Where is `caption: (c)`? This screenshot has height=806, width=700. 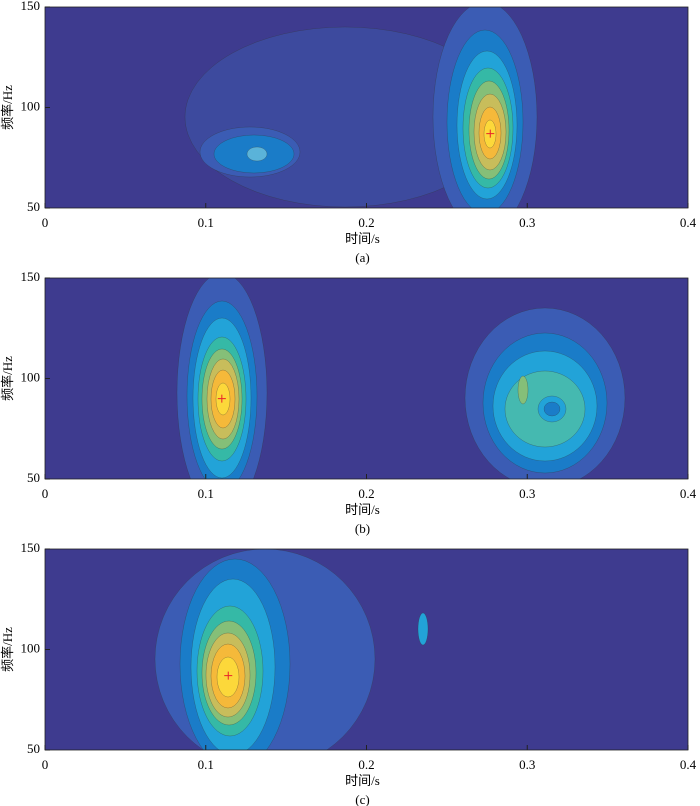 caption: (c) is located at coordinates (362, 799).